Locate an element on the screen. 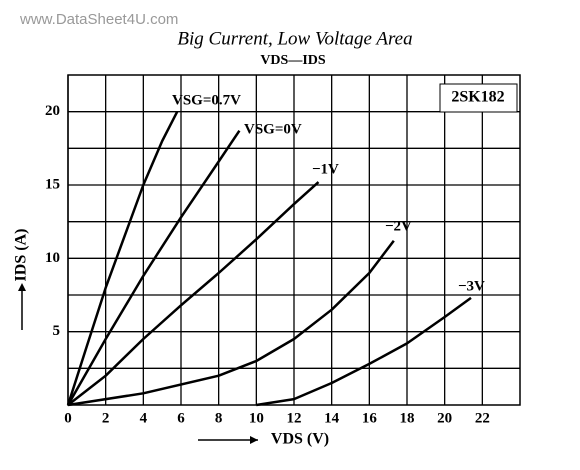  annotation-box is located at coordinates (478, 98).